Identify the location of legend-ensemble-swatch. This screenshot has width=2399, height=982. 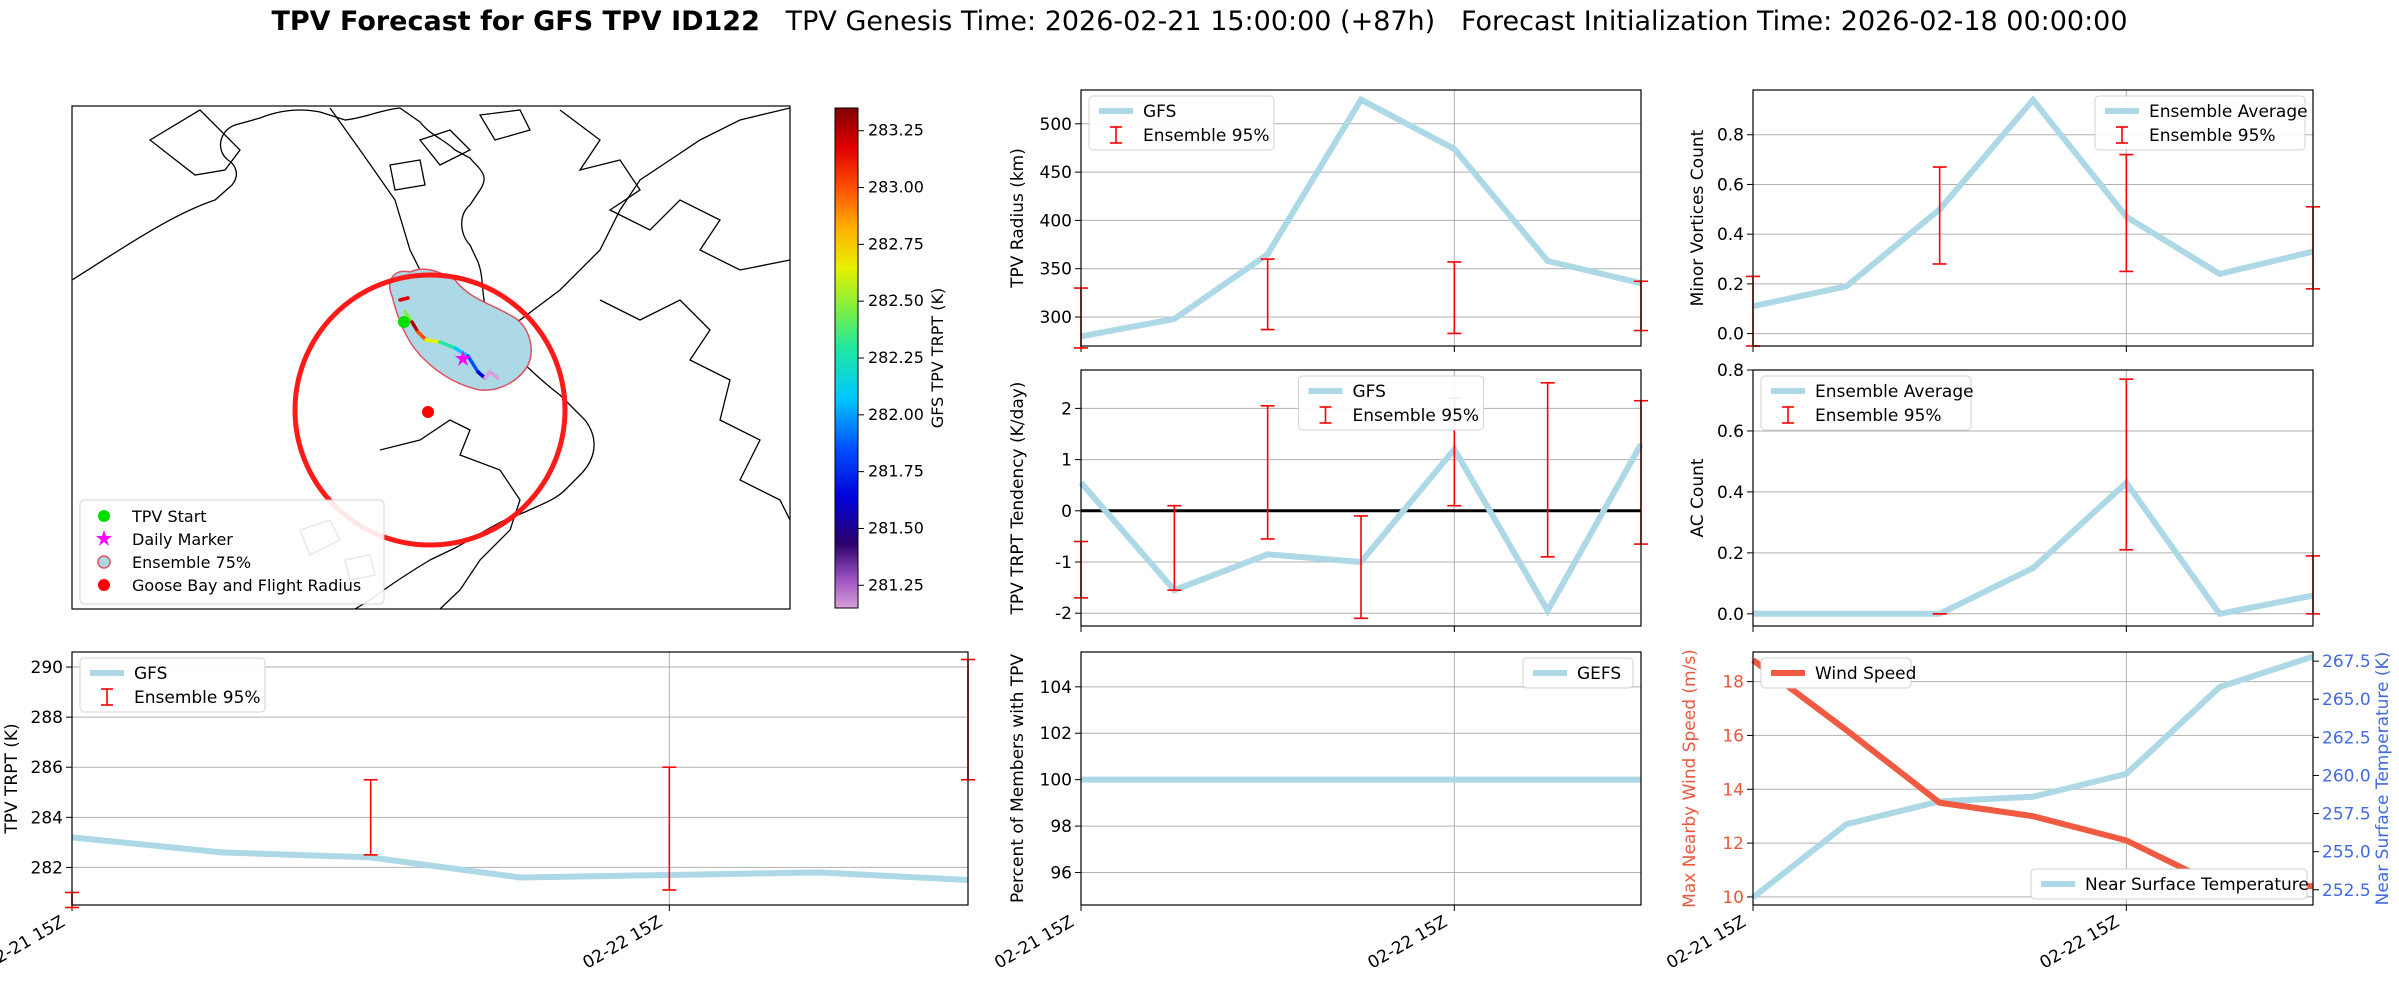
(104, 562).